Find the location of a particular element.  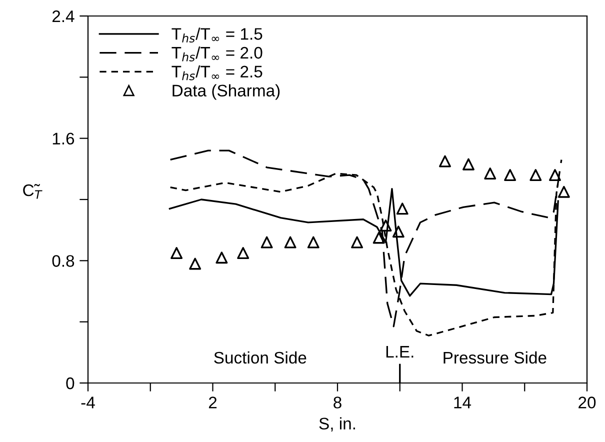

legend-label: T$_{hs}$/T$_{∞}$ = 2.0 is located at coordinates (217, 54).